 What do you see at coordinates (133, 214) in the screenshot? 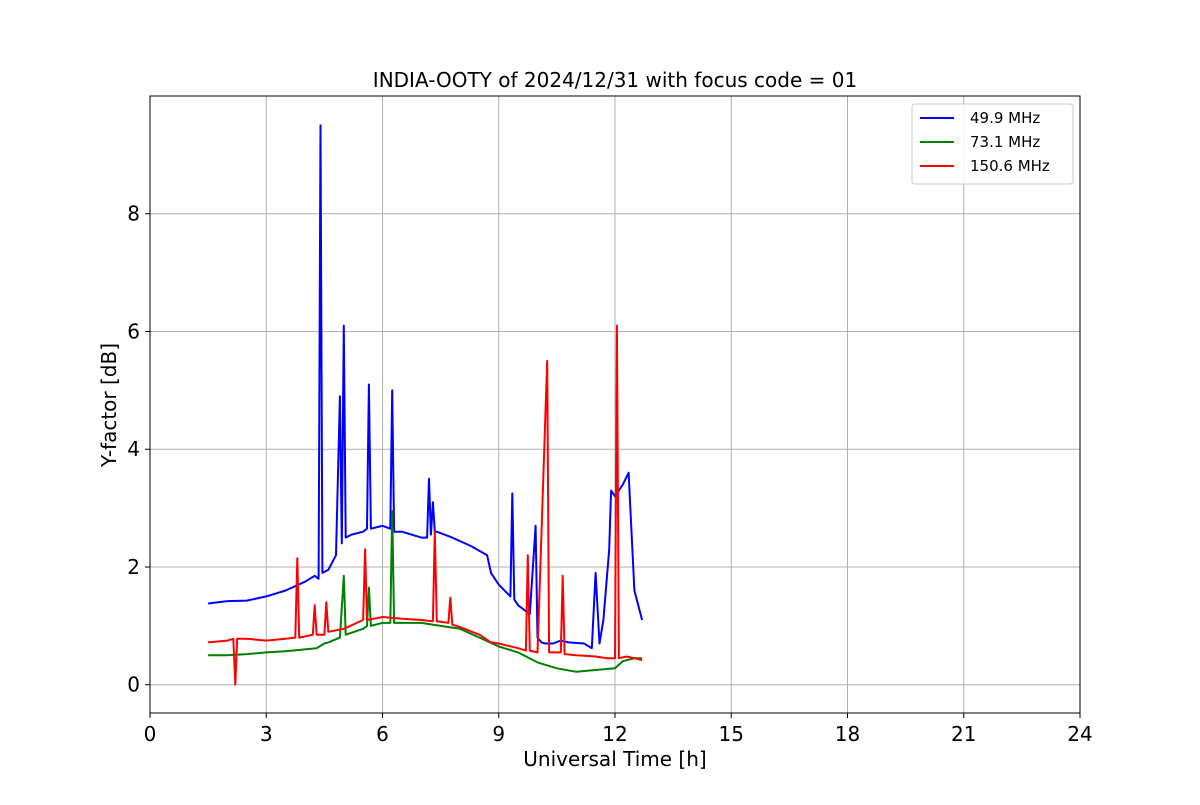
I see `y-tick-label: 8` at bounding box center [133, 214].